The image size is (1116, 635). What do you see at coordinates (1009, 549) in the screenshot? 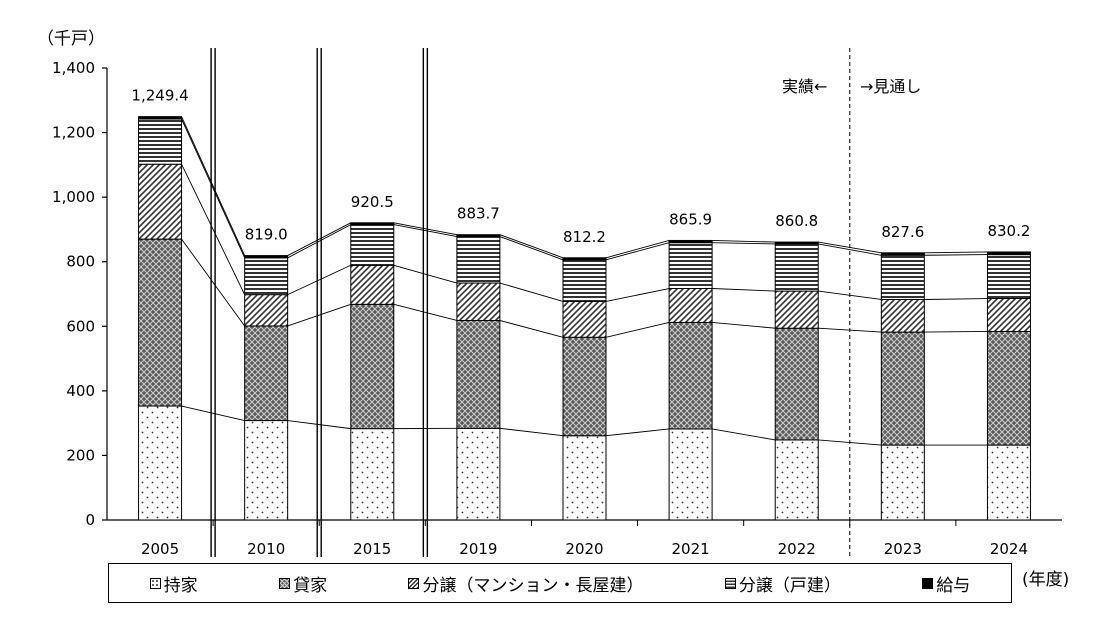
I see `x-tick-label: 2024` at bounding box center [1009, 549].